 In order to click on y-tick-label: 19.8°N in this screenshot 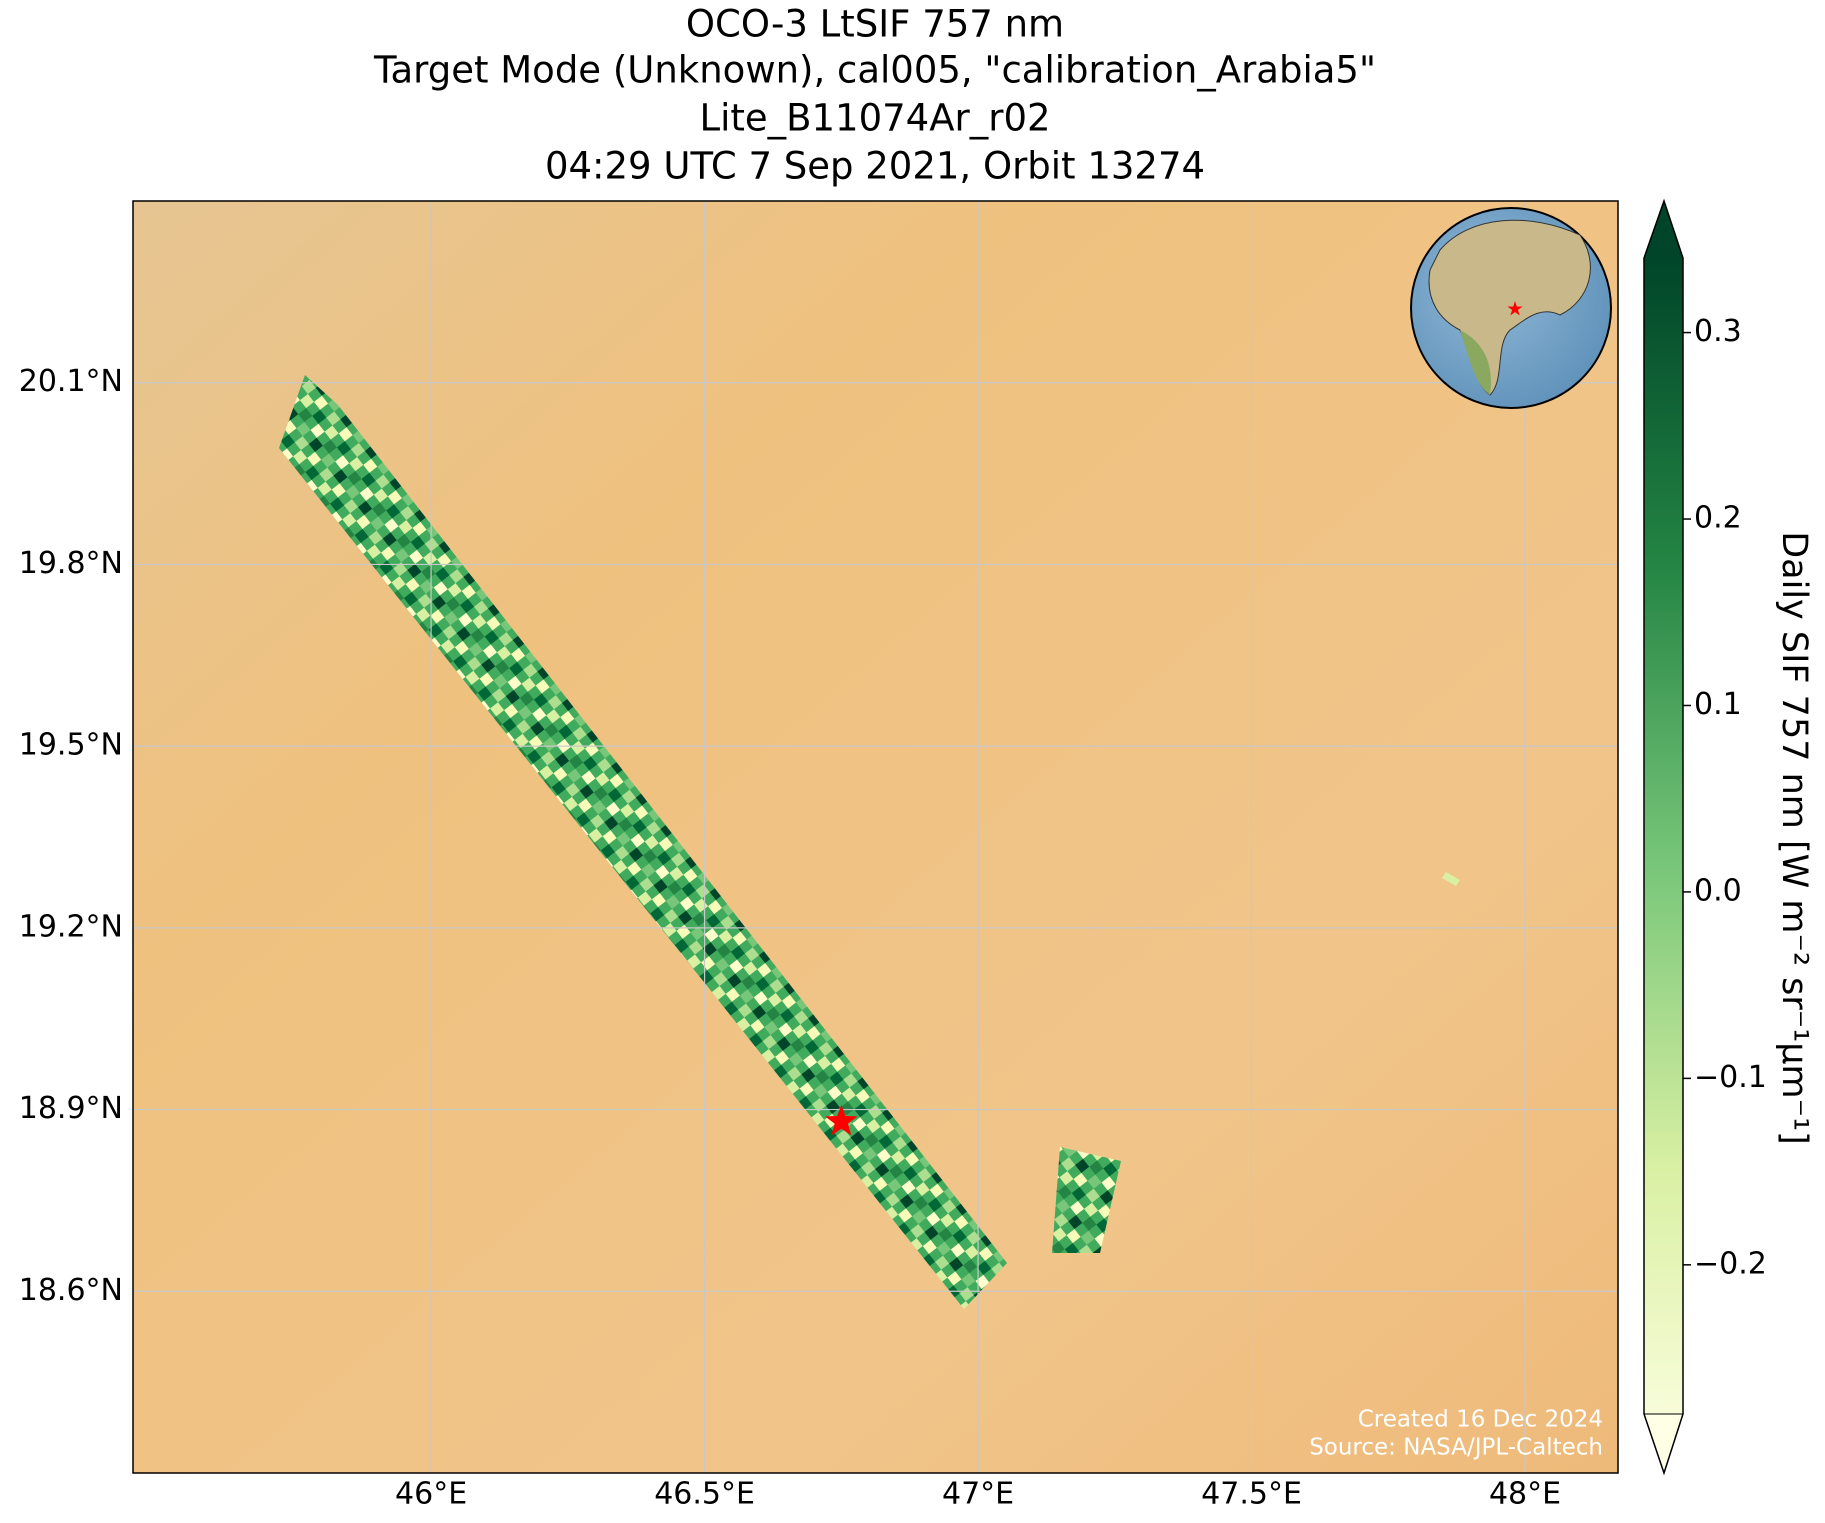, I will do `click(71, 563)`.